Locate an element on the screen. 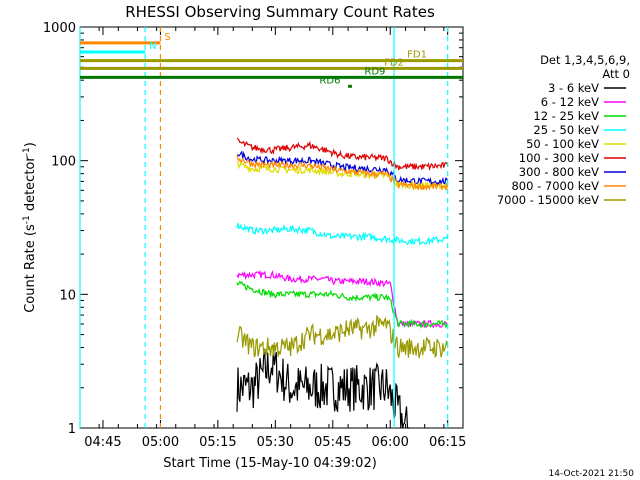 Image resolution: width=640 pixels, height=480 pixels. y-tick-label: 100 is located at coordinates (63, 162).